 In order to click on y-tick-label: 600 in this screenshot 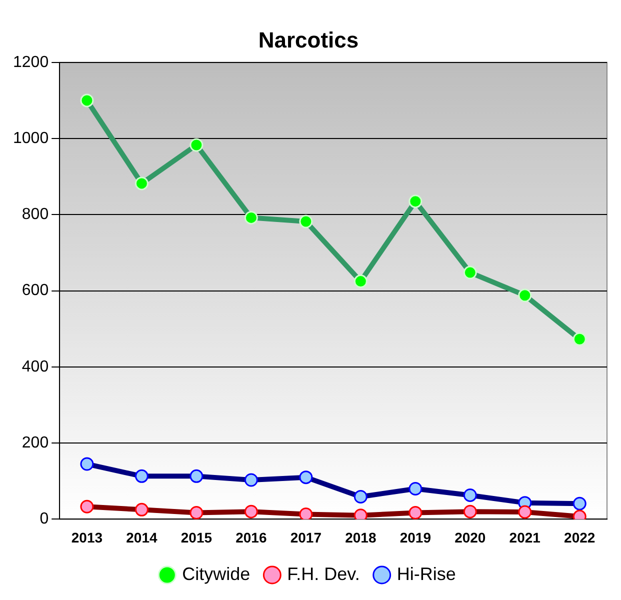, I will do `click(35, 291)`.